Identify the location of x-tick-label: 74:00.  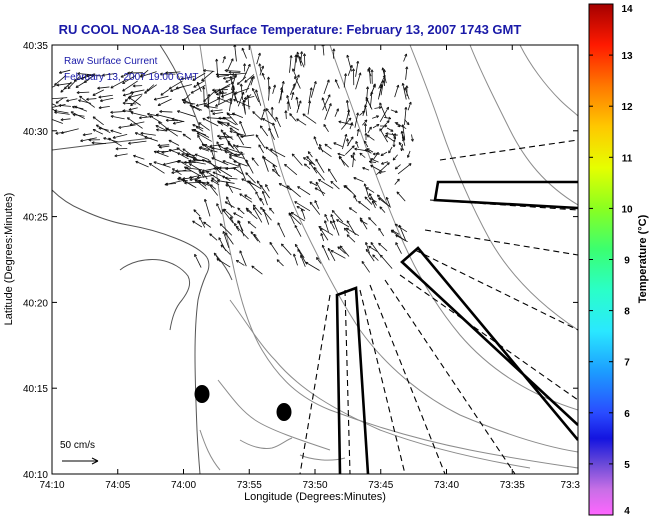
(183, 485).